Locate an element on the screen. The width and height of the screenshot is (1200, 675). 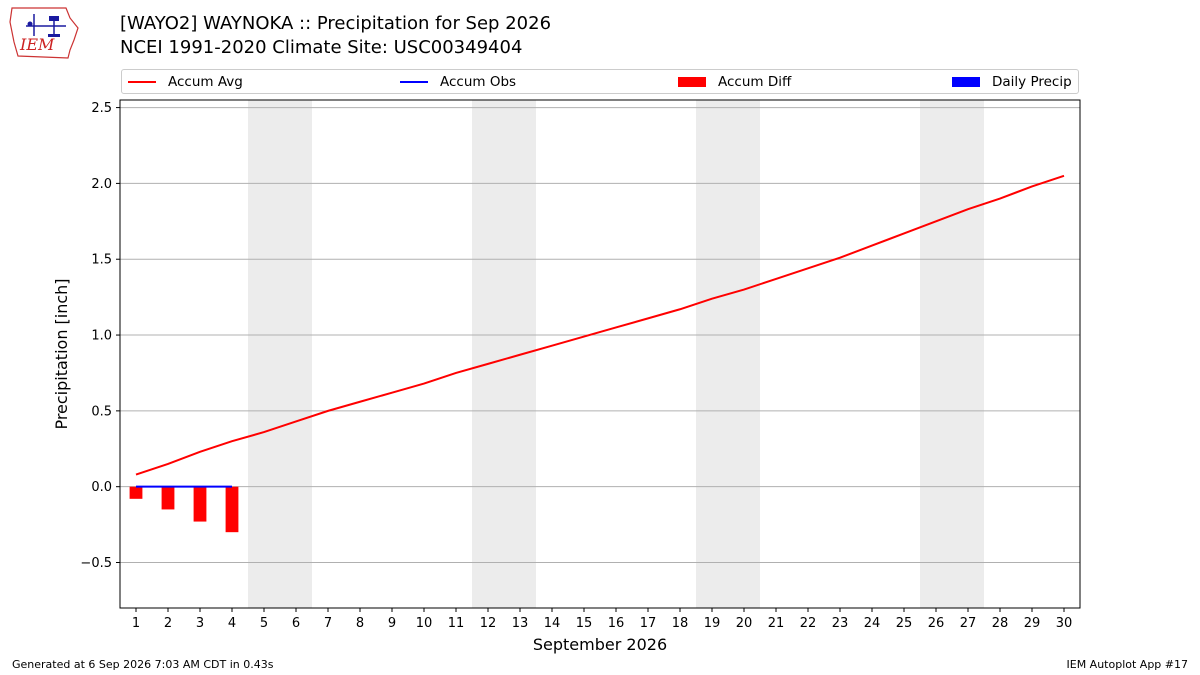
legend-swatch-daily-precip is located at coordinates (966, 82).